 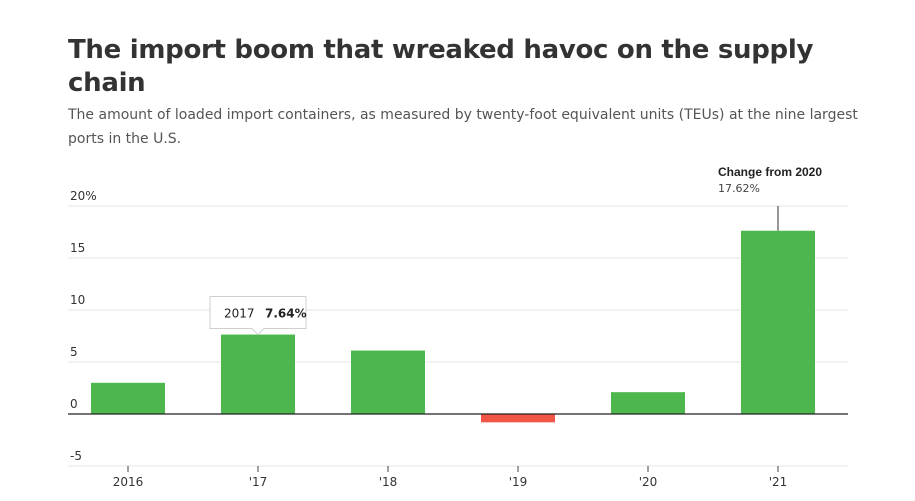 What do you see at coordinates (770, 172) in the screenshot?
I see `annotation-title: Change from 2020` at bounding box center [770, 172].